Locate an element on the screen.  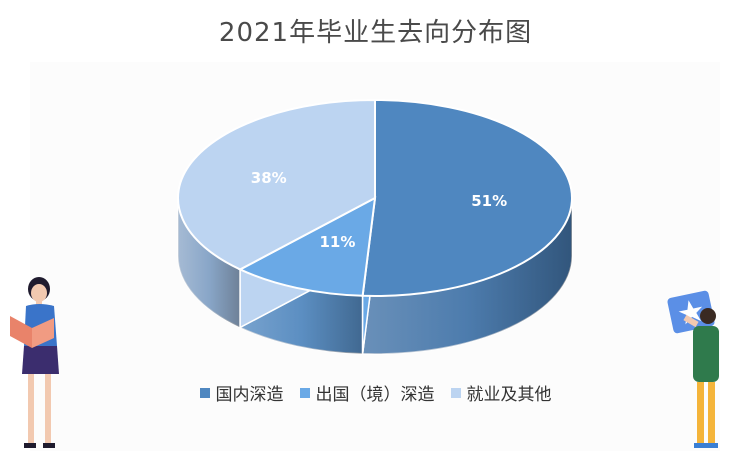
data-label-0: 51% is located at coordinates (489, 201).